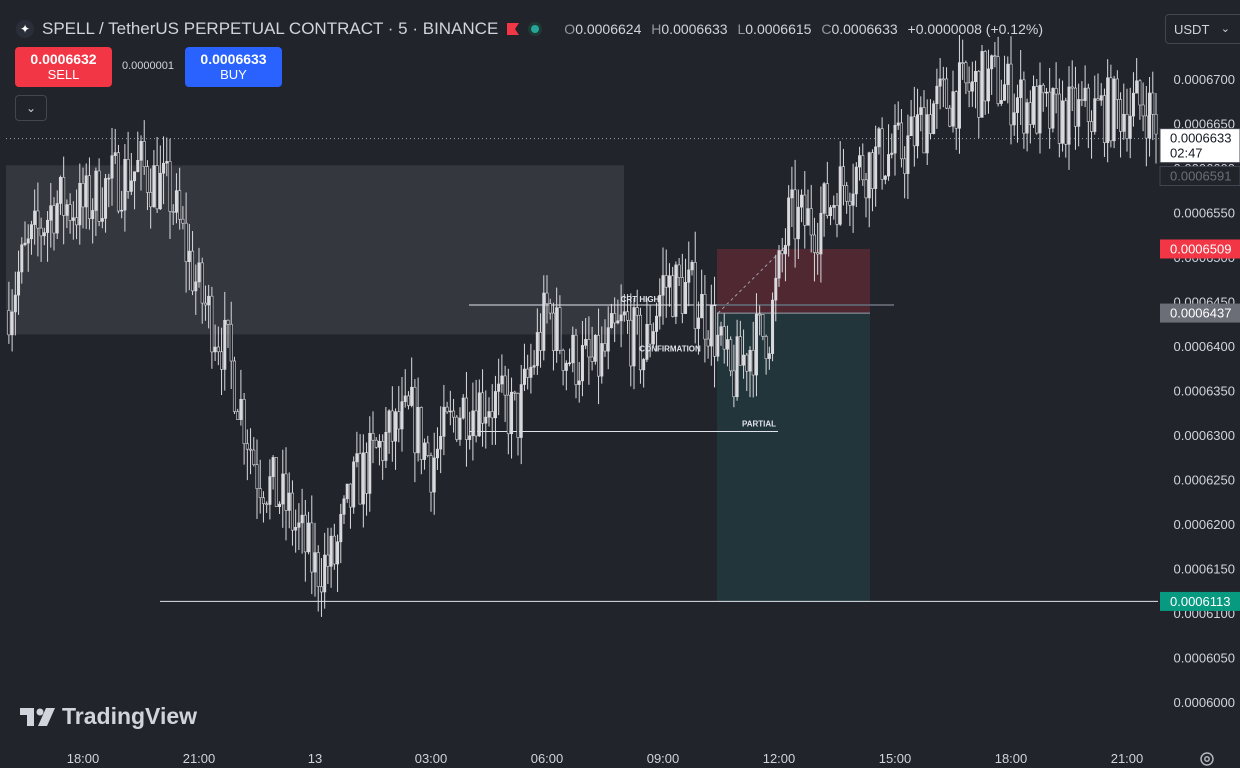  I want to click on buy-button: 0.0006633 BUY, so click(233, 67).